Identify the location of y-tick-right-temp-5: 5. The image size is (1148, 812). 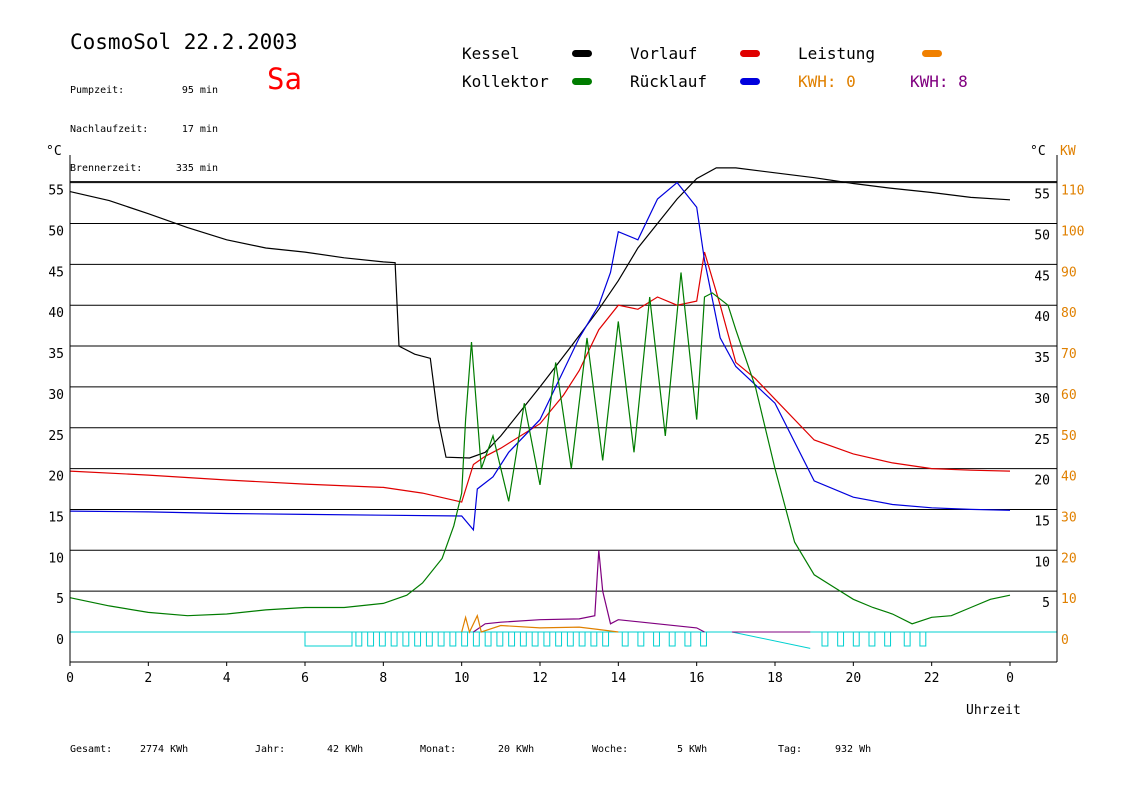
(1046, 603).